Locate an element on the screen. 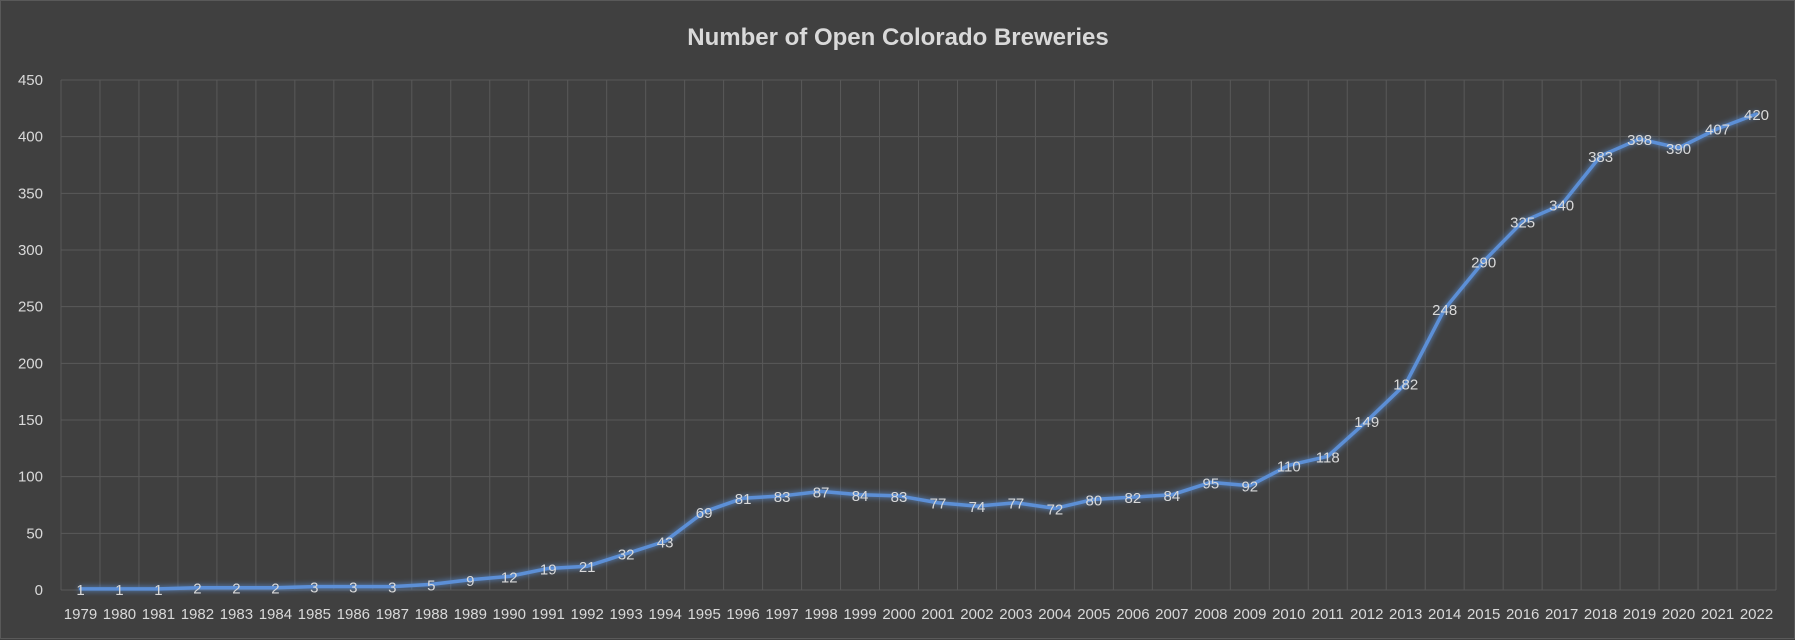  data-label: 81 is located at coordinates (743, 499).